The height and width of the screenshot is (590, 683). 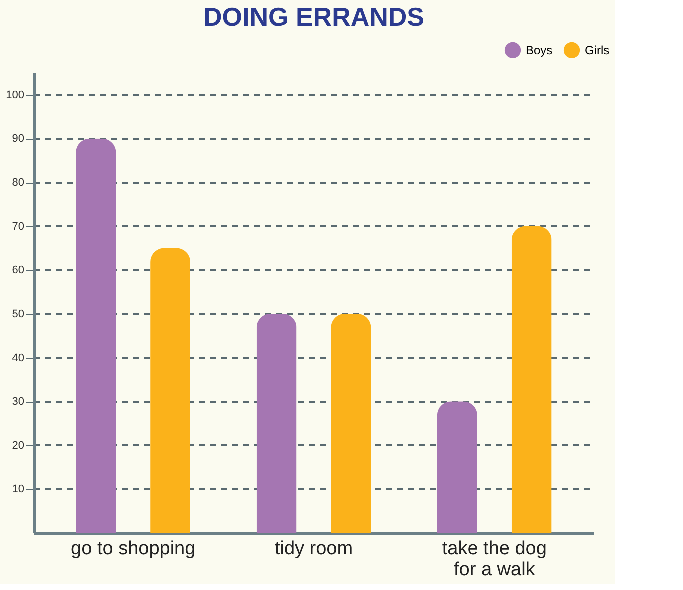 I want to click on y-tick-label: 90, so click(x=18, y=139).